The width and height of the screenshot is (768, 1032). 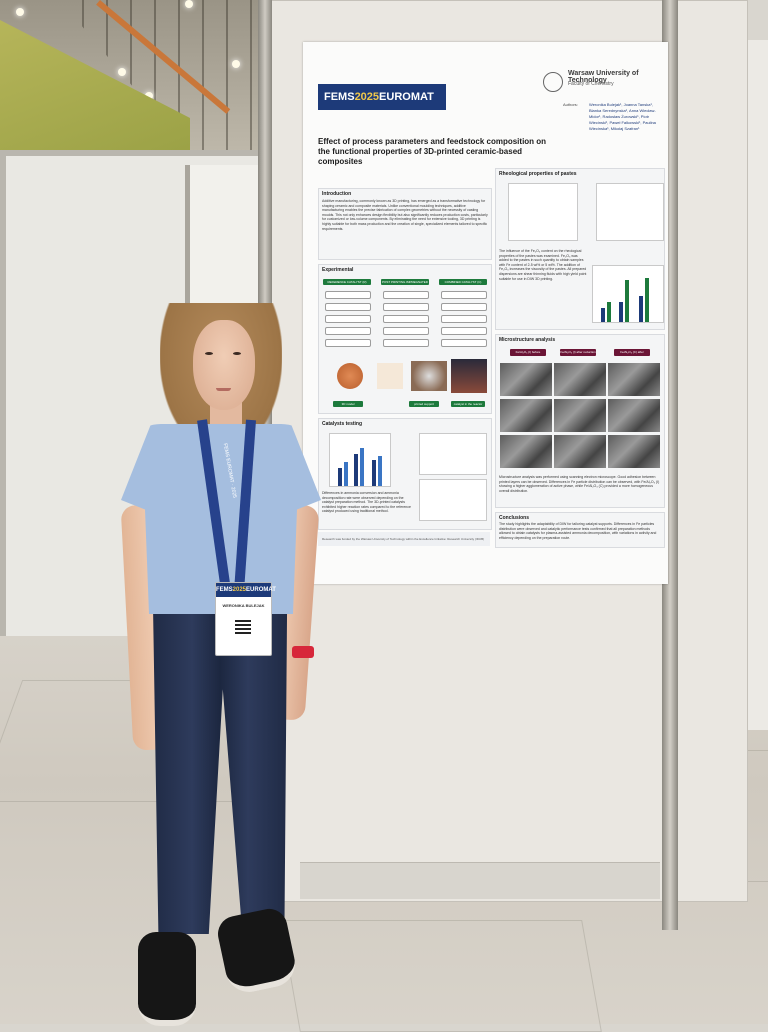 What do you see at coordinates (360, 460) in the screenshot?
I see `catalyst-bar-chart` at bounding box center [360, 460].